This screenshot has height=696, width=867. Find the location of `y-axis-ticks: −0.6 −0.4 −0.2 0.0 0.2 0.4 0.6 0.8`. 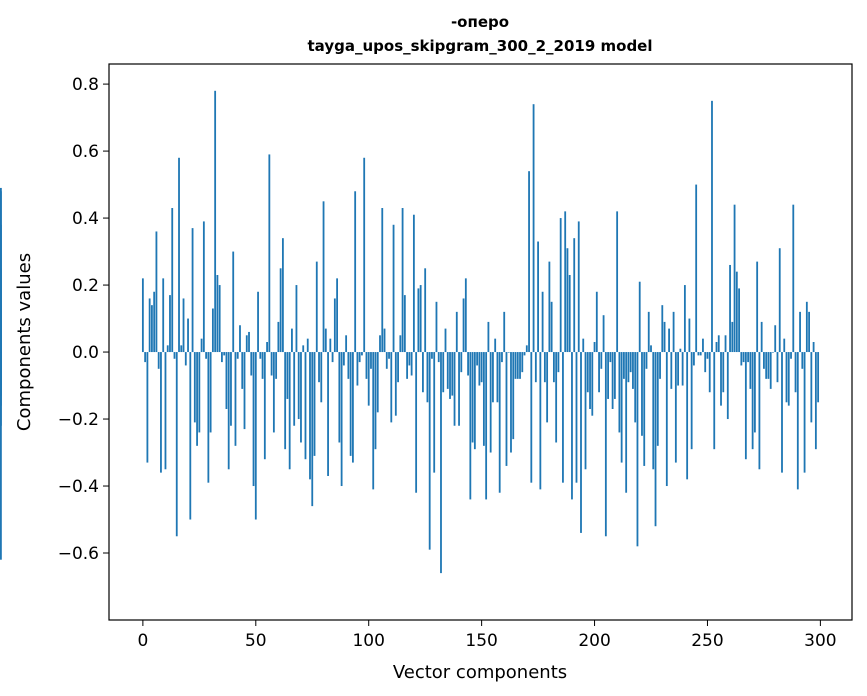

y-axis-ticks: −0.6 −0.4 −0.2 0.0 0.2 0.4 0.6 0.8 is located at coordinates (83, 319).